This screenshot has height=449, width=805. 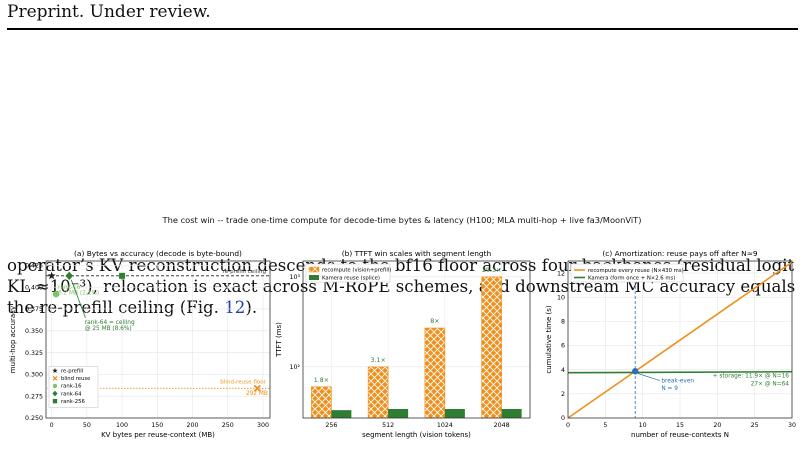 I want to click on storage-label: + storage: 11.9× @ N=16, so click(x=751, y=377).